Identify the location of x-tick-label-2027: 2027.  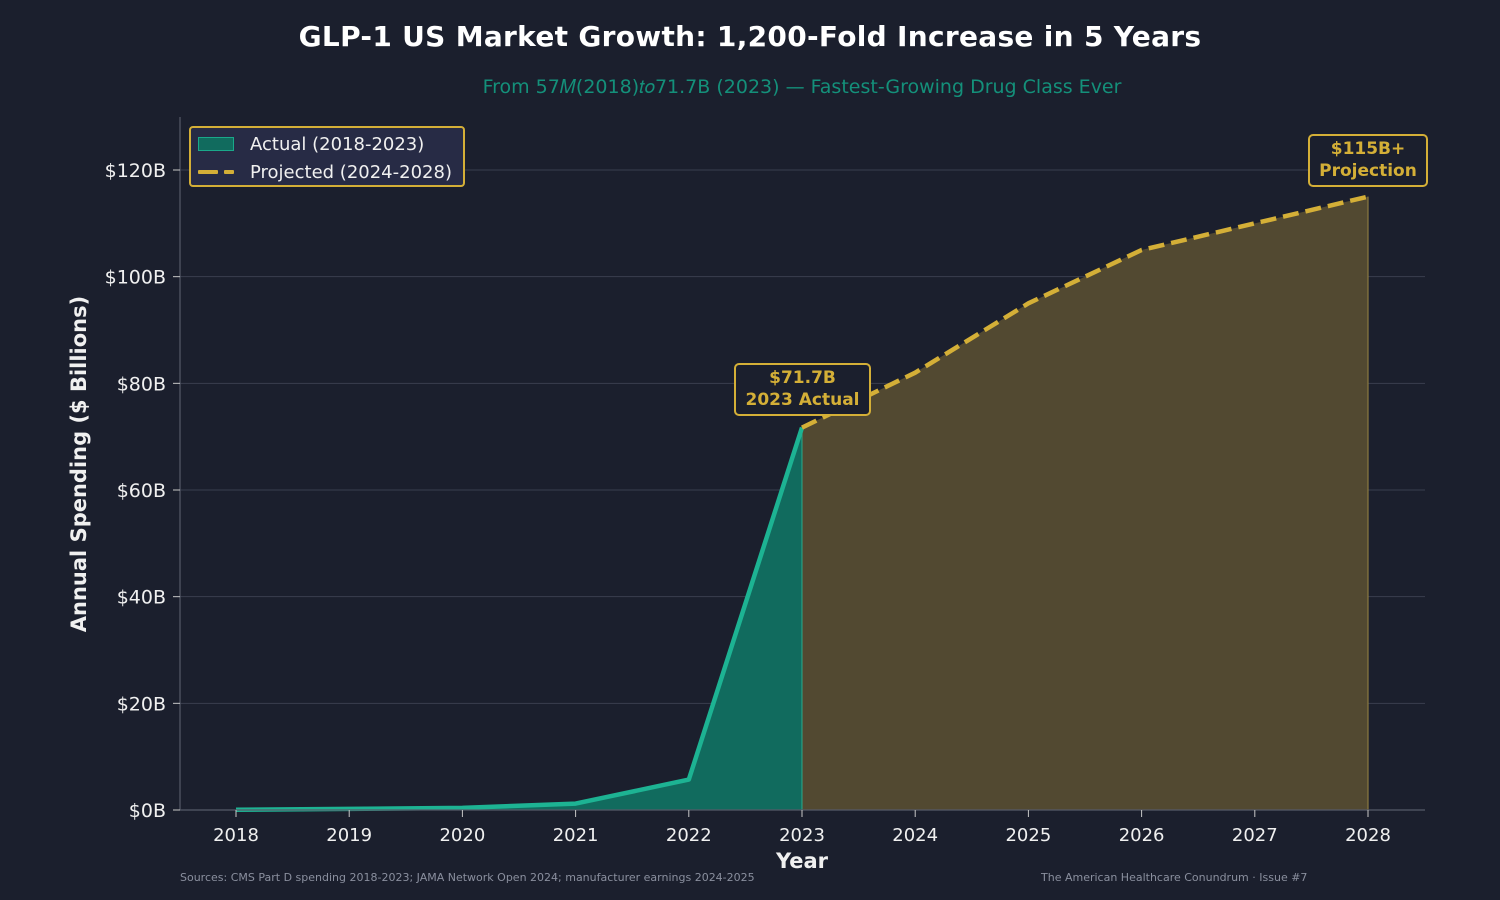
(1255, 835).